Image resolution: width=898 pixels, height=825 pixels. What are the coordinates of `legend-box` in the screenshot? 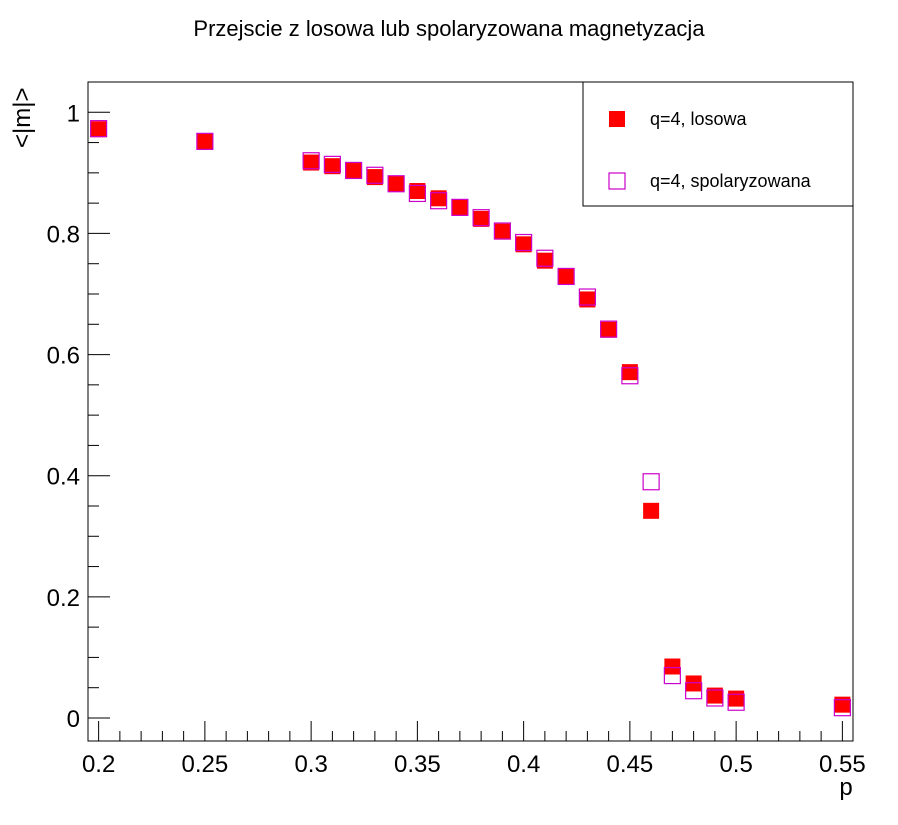 It's located at (718, 144).